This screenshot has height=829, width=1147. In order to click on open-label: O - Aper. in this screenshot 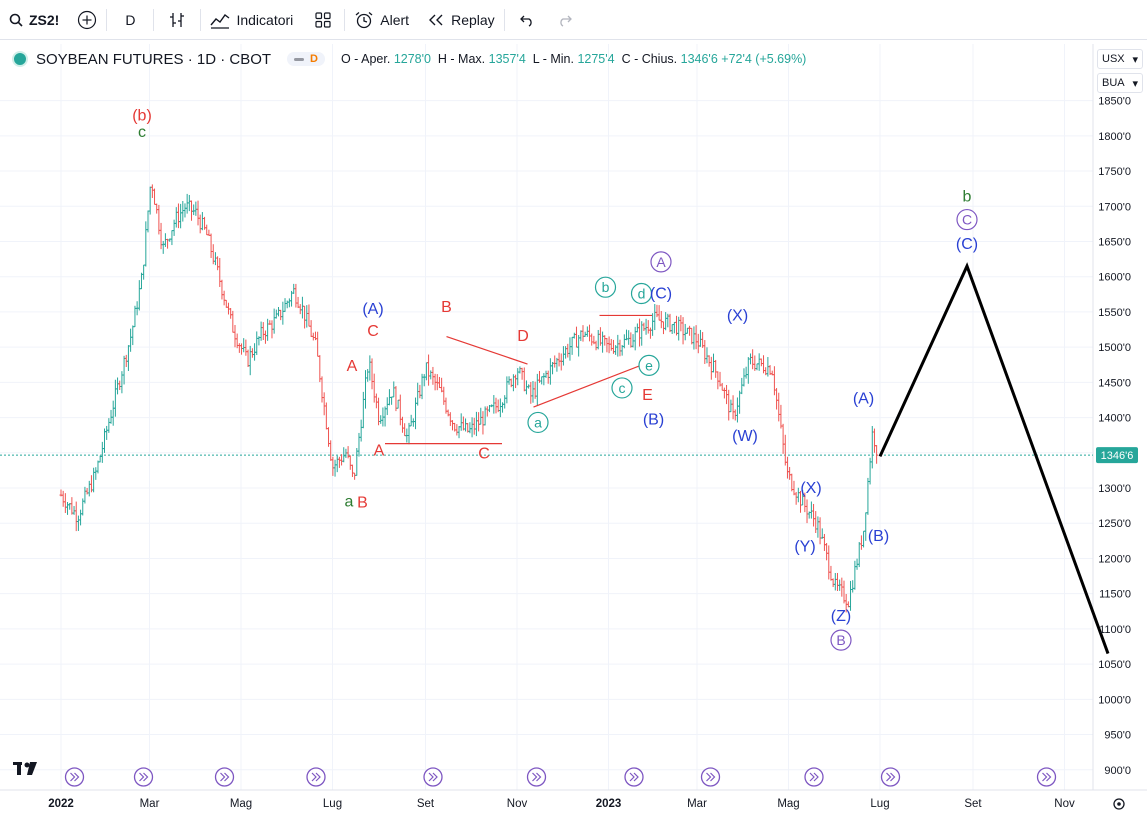, I will do `click(365, 59)`.